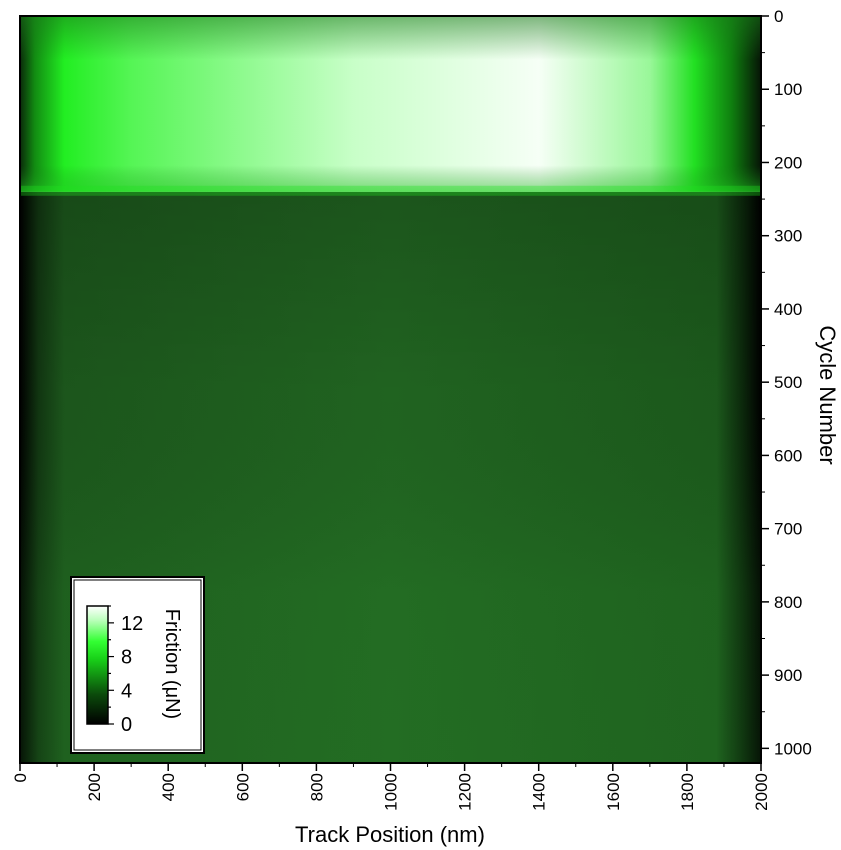 This screenshot has width=841, height=850. Describe the element at coordinates (465, 792) in the screenshot. I see `x-tick-label: 1200` at that location.